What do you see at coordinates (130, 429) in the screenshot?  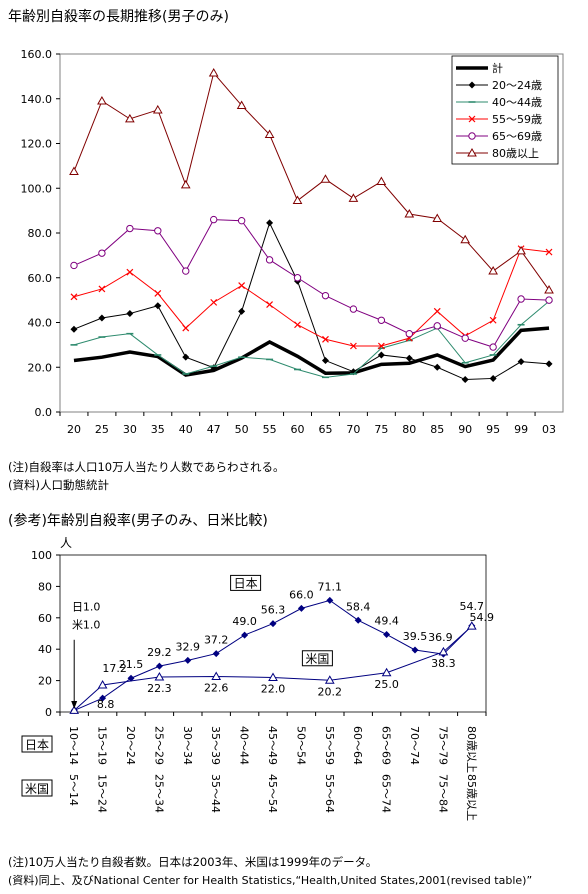 I see `chart1-x-tick-label: 30` at bounding box center [130, 429].